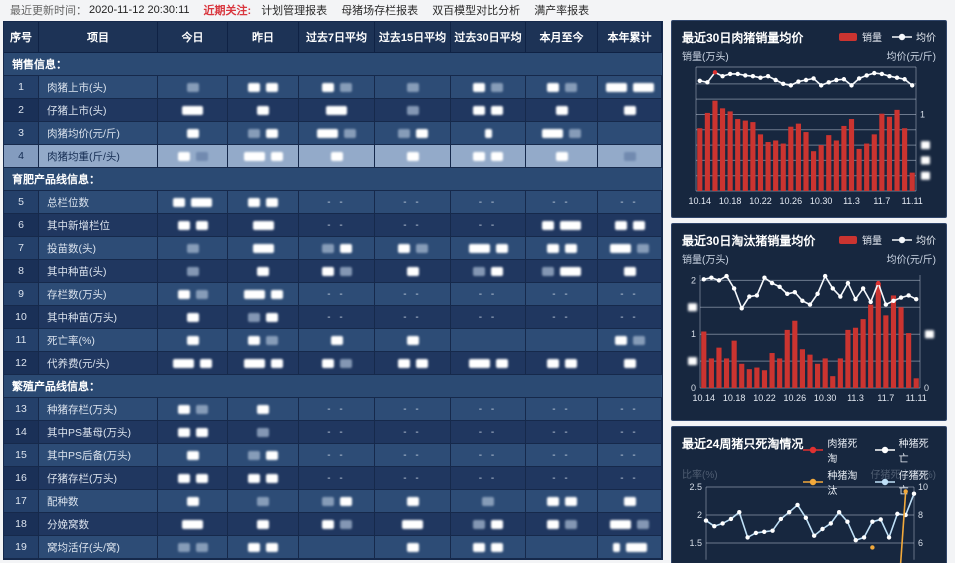  Describe the element at coordinates (98, 133) in the screenshot. I see `row-label: 肉猪均价(元/斤)` at that location.